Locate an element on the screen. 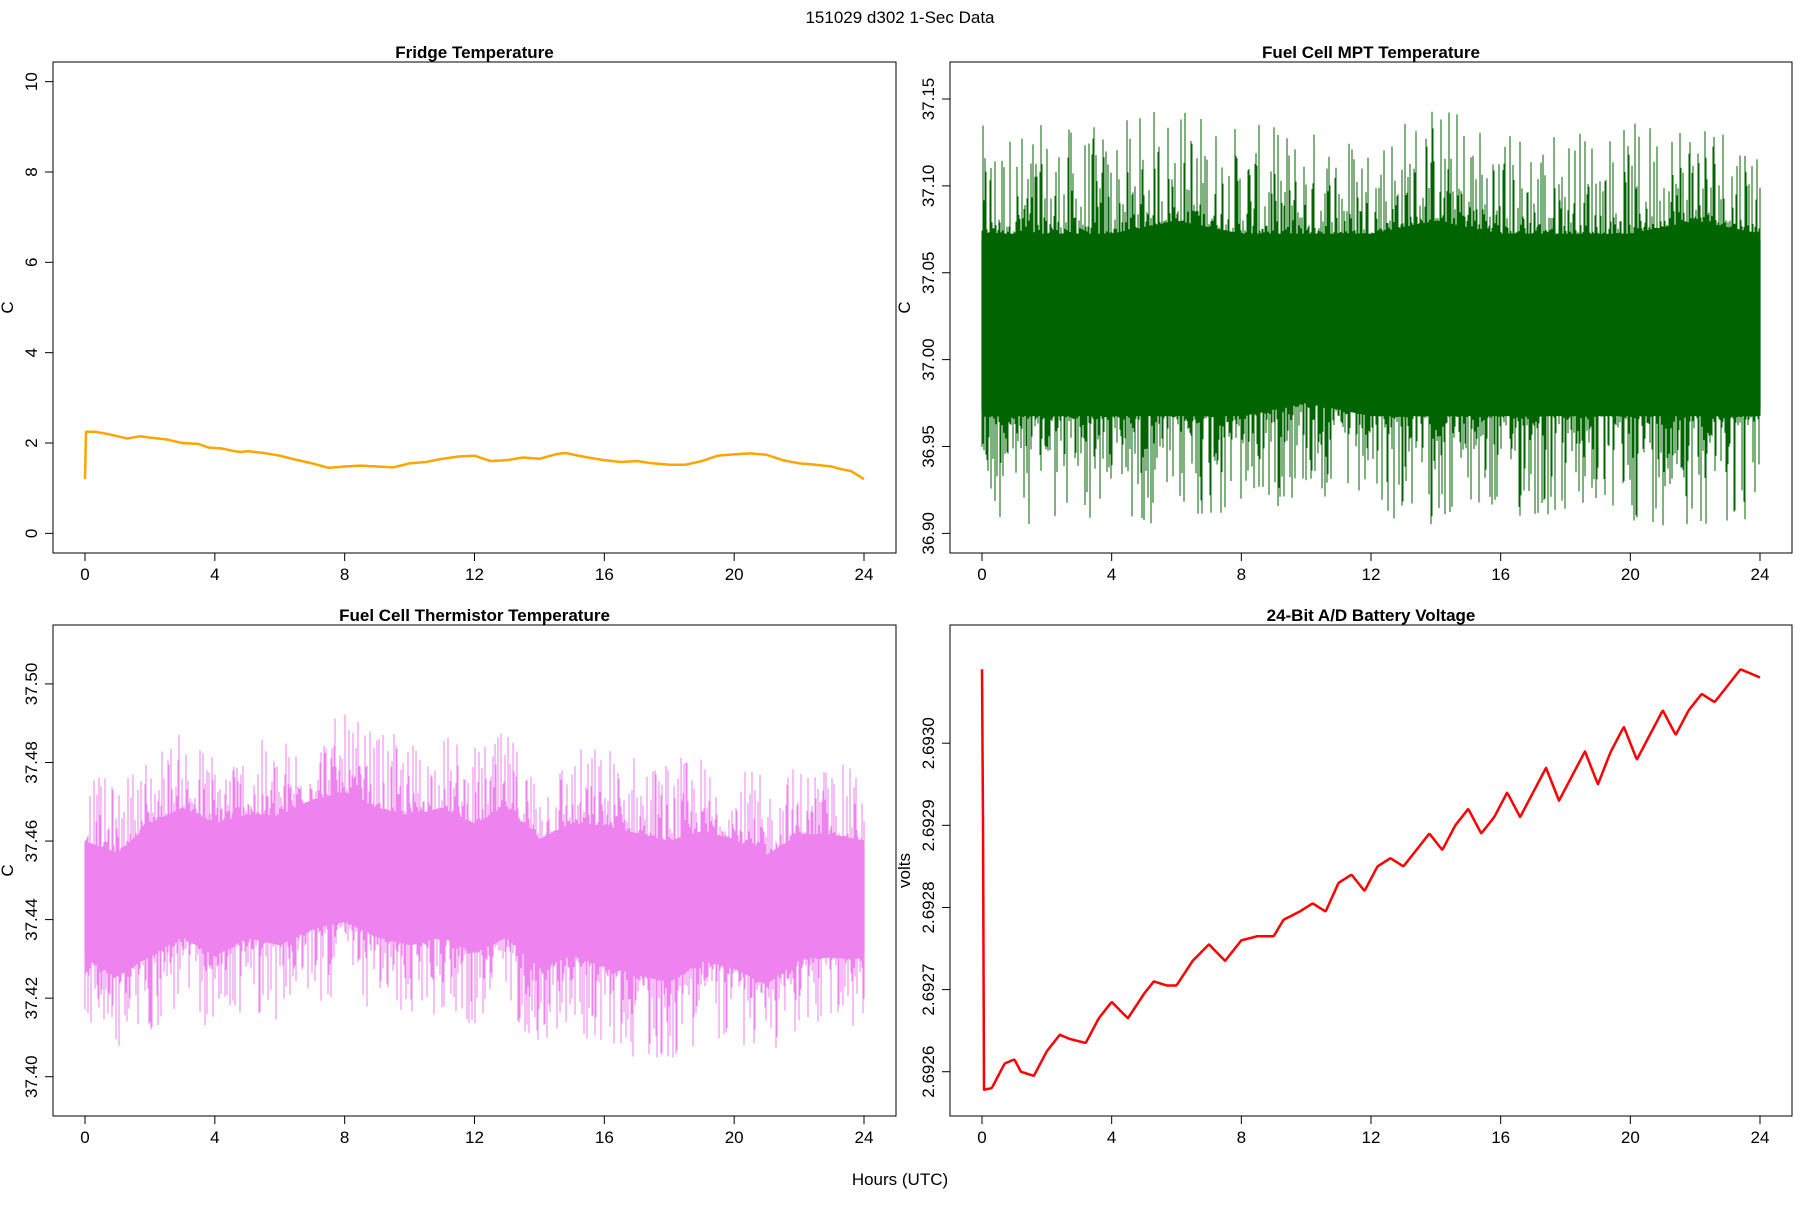 This screenshot has height=1205, width=1800. y-tick-label: 37.40 is located at coordinates (31, 1076).